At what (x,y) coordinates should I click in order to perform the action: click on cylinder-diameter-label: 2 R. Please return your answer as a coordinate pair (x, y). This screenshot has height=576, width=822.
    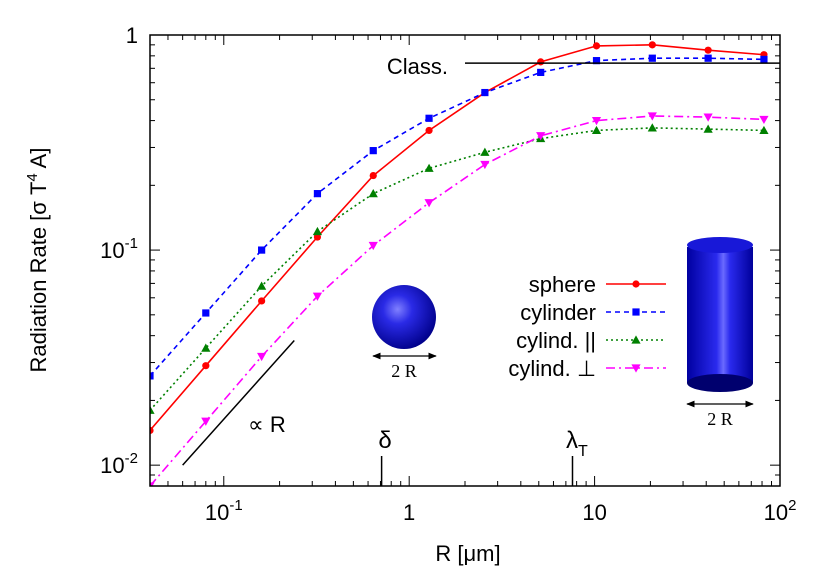
    Looking at the image, I should click on (720, 419).